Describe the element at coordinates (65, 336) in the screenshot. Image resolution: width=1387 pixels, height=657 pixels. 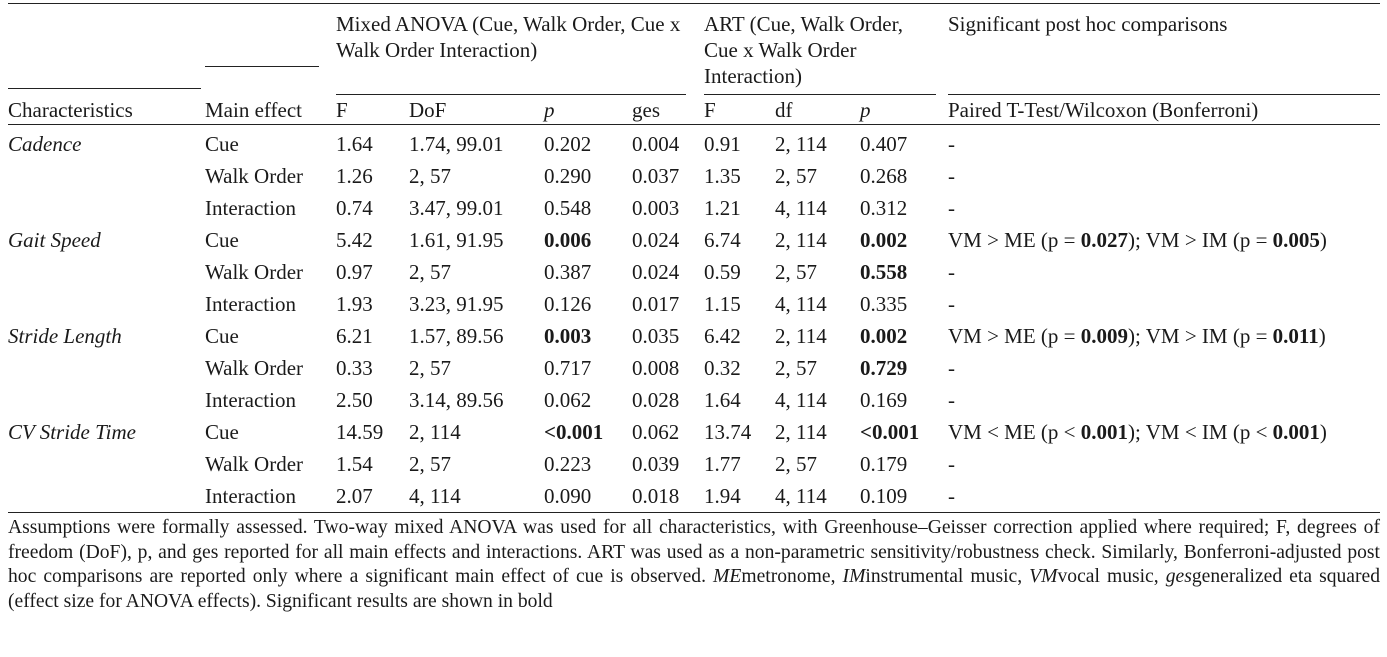
I see `cell-characteristic: Stride Length` at that location.